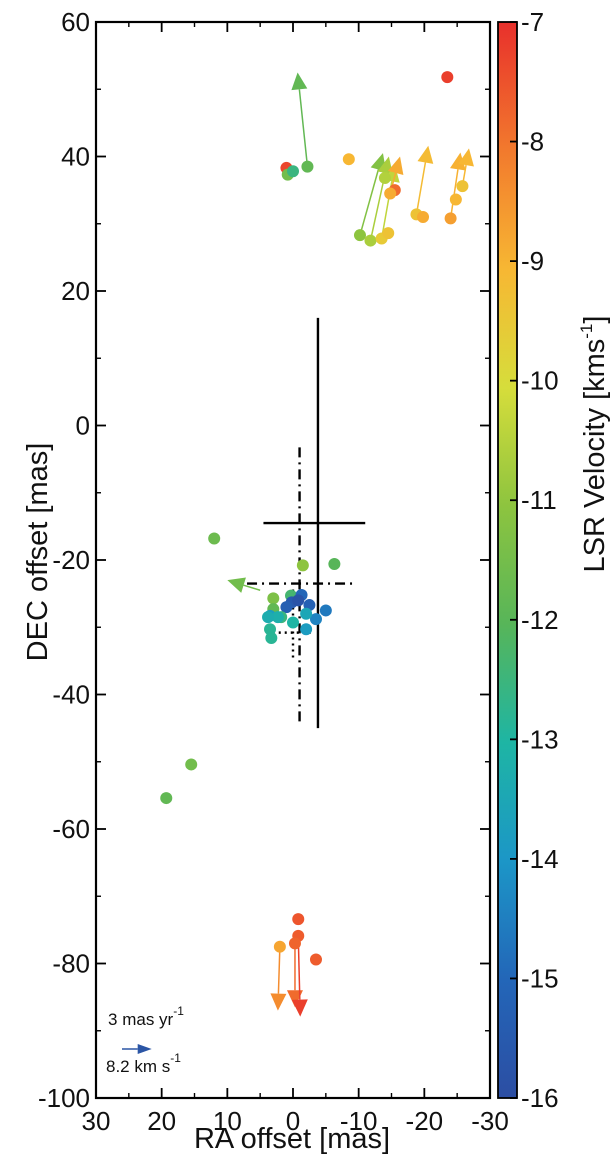 The image size is (610, 1160). What do you see at coordinates (540, 859) in the screenshot?
I see `colorbar-tick-label: -14` at bounding box center [540, 859].